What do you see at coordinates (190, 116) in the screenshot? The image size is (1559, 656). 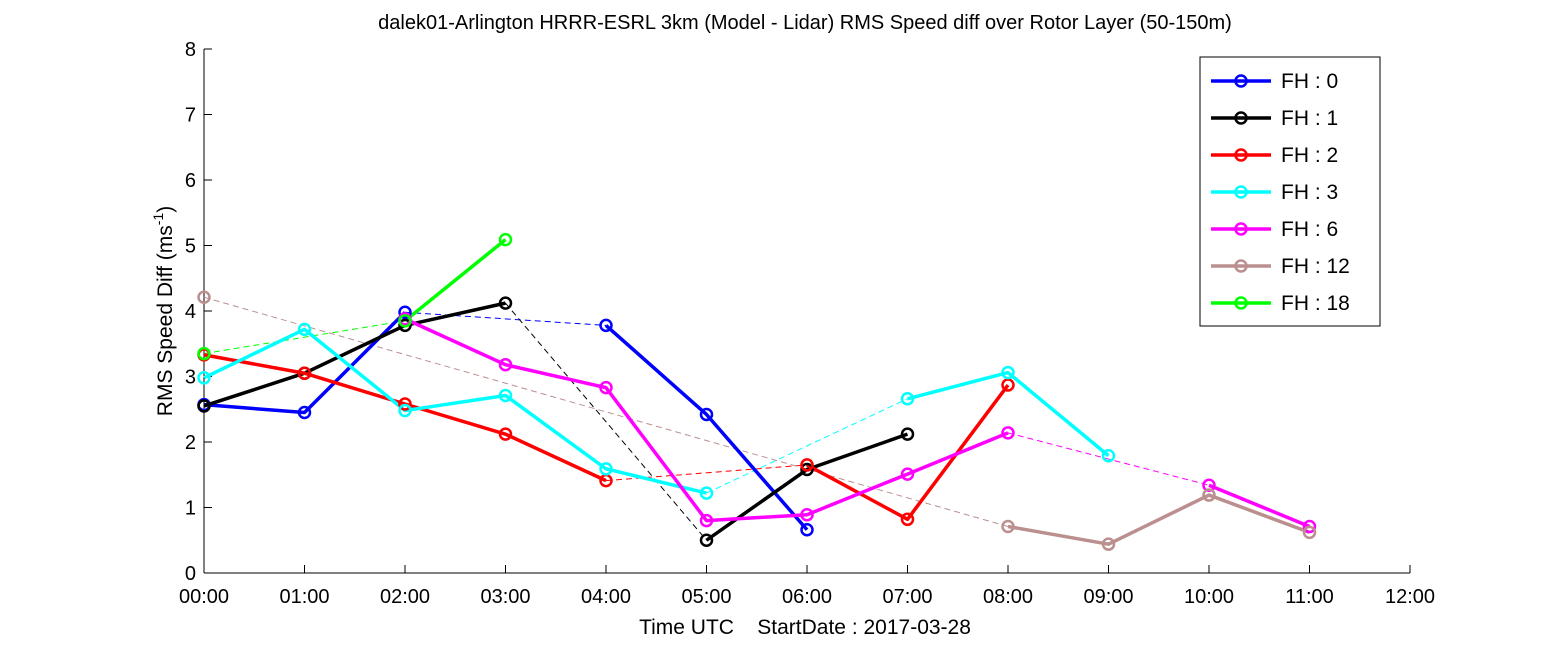 I see `y-tick-label: 7` at bounding box center [190, 116].